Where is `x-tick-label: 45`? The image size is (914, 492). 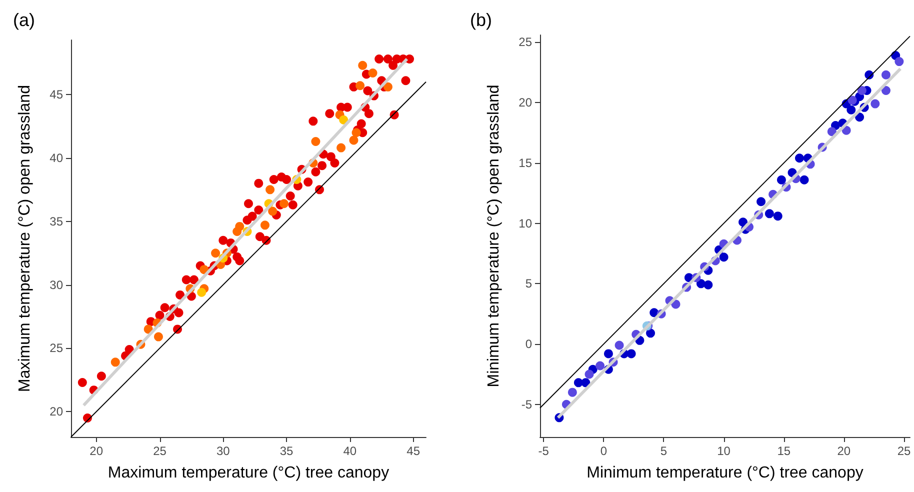 x-tick-label: 45 is located at coordinates (413, 451).